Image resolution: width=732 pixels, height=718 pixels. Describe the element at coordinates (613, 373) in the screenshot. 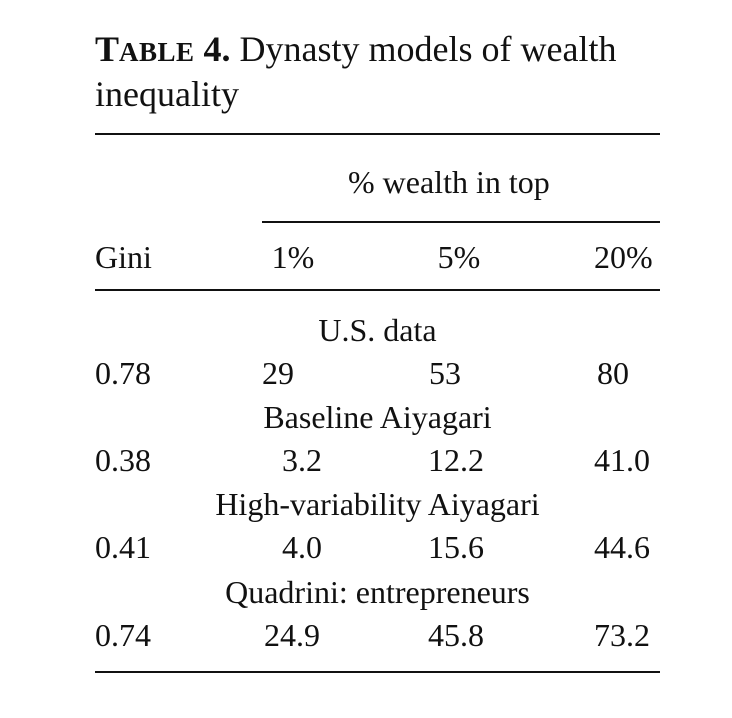

I see `top20-value: 80` at that location.